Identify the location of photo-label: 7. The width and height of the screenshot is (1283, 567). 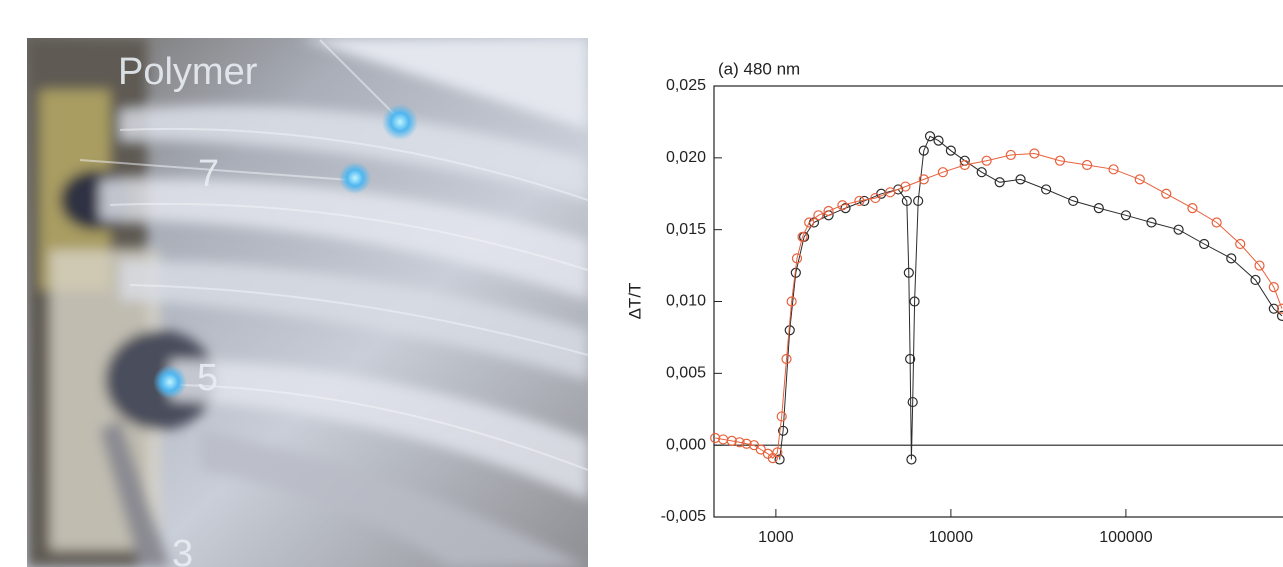
(208, 174).